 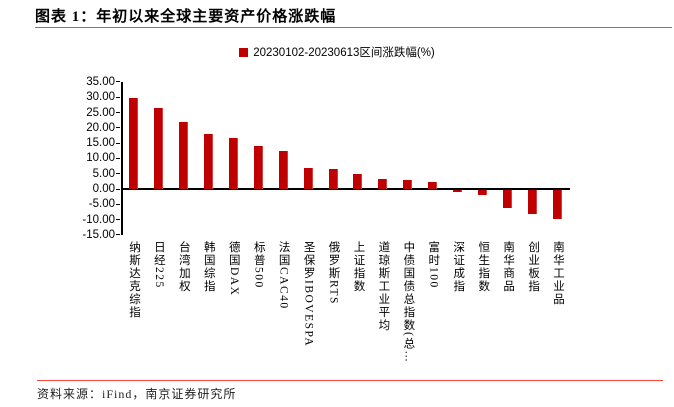 I want to click on source-note: 资料来源：iFind，南京证券研究所, so click(x=137, y=394).